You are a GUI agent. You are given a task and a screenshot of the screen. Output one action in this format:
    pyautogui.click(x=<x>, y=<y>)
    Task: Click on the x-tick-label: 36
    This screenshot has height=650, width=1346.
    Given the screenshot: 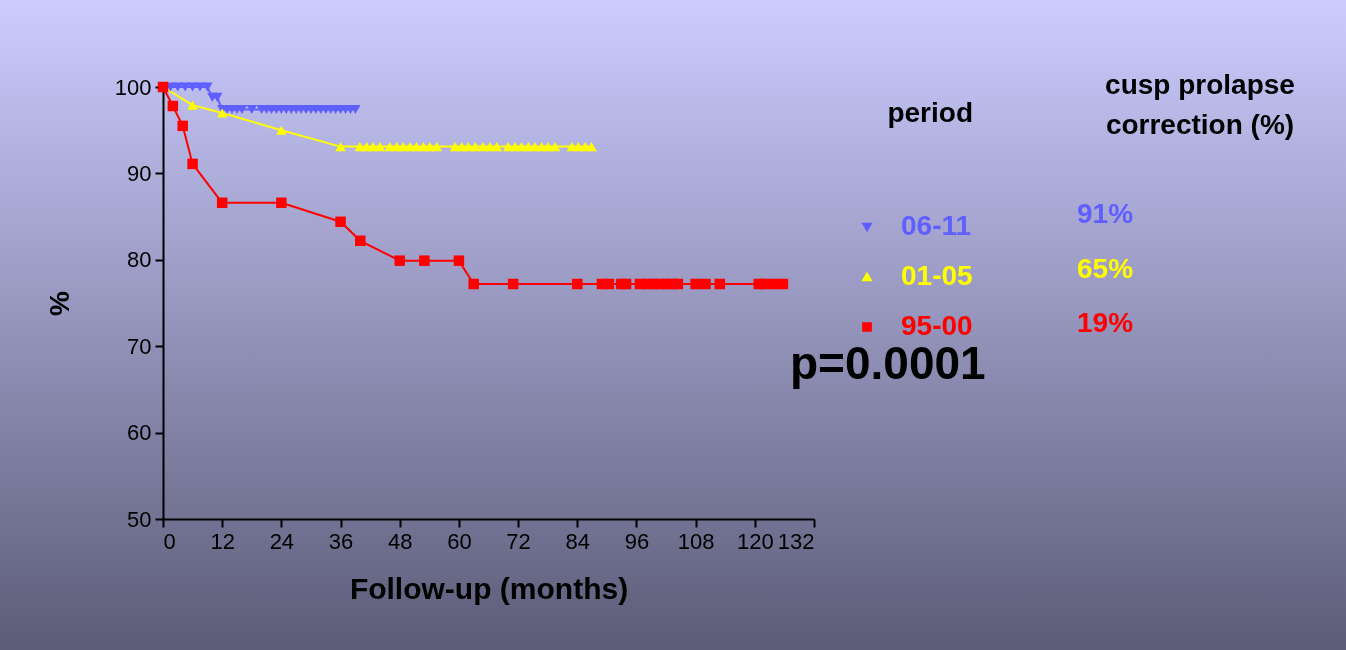 What is the action you would take?
    pyautogui.click(x=341, y=541)
    